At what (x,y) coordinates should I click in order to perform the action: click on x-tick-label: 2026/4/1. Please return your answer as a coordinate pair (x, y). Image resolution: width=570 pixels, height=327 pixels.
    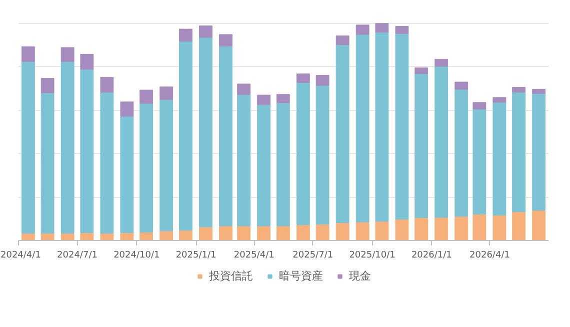
    Looking at the image, I should click on (490, 255).